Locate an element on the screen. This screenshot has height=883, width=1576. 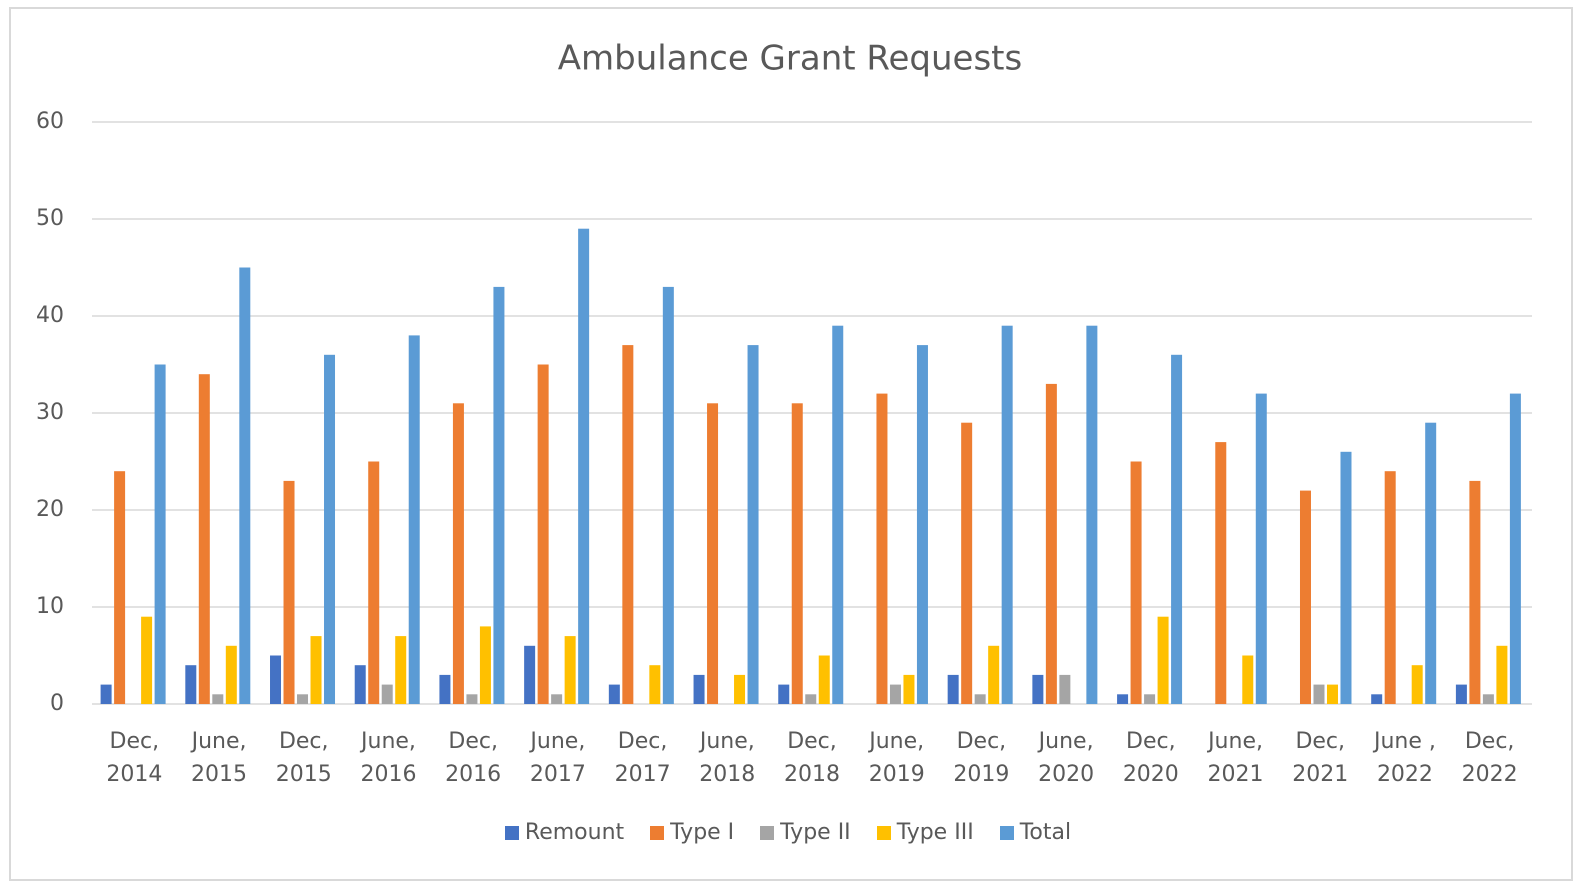
y-tick-label: 30 is located at coordinates (50, 412).